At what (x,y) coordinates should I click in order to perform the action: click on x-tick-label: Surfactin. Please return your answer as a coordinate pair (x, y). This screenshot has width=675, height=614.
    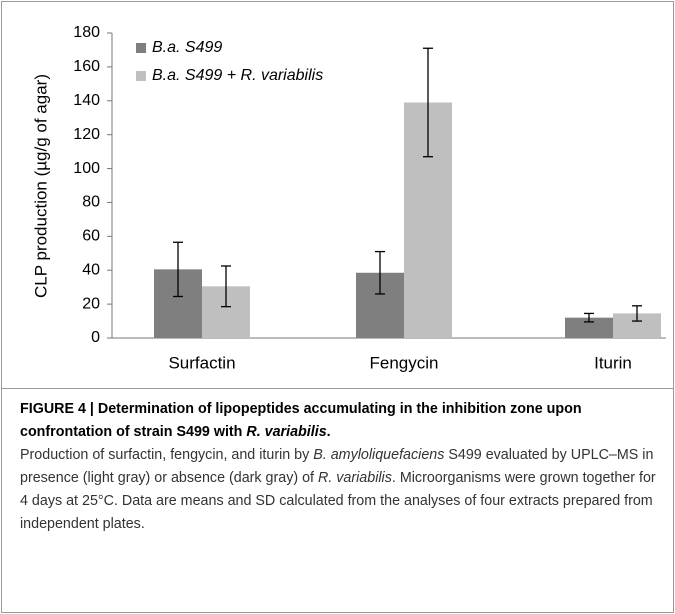
    Looking at the image, I should click on (201, 362).